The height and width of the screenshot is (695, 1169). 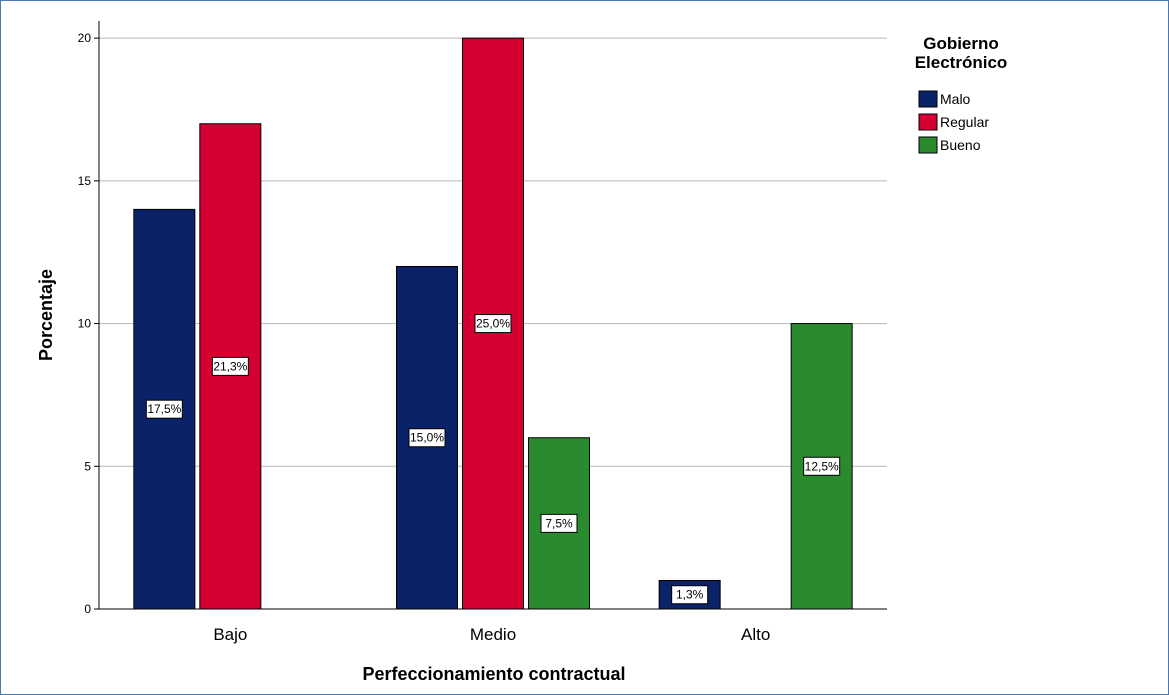 I want to click on legend-title: Gobierno, so click(x=961, y=43).